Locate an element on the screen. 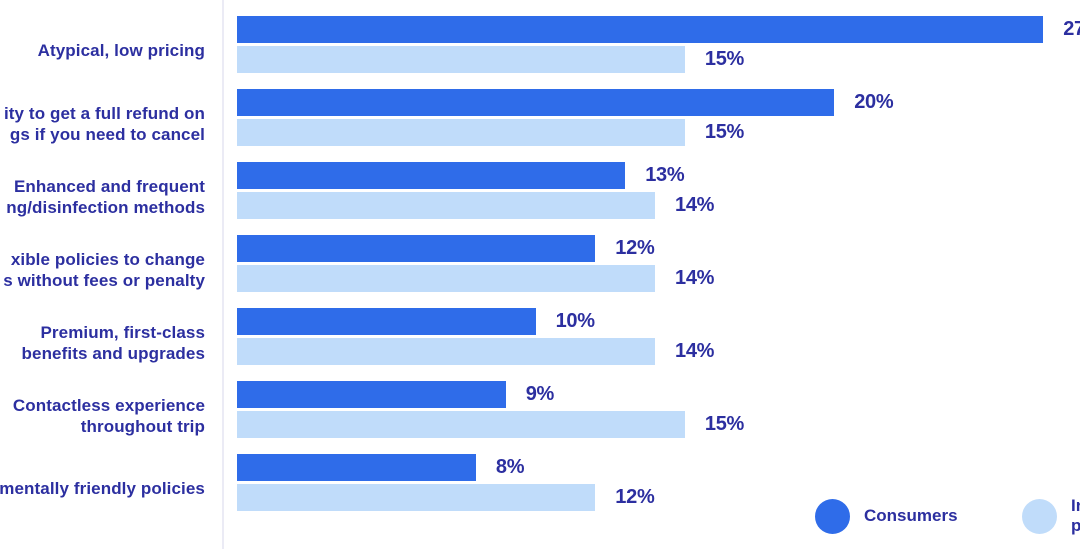  category-label-line: Atypical, low pricing is located at coordinates (121, 50).